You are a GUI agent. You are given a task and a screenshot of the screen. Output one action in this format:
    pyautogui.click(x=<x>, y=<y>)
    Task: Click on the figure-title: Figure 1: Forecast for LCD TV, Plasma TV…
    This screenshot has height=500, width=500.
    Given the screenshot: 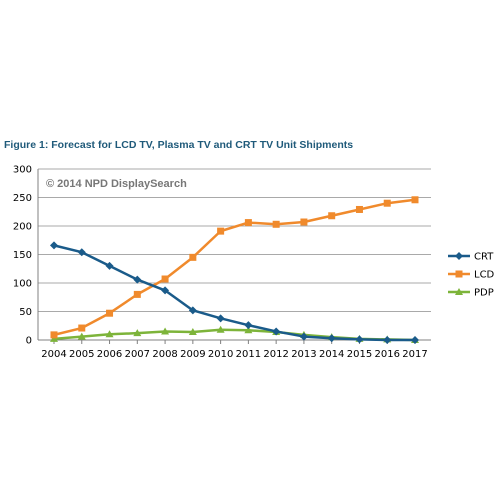 What is the action you would take?
    pyautogui.click(x=179, y=145)
    